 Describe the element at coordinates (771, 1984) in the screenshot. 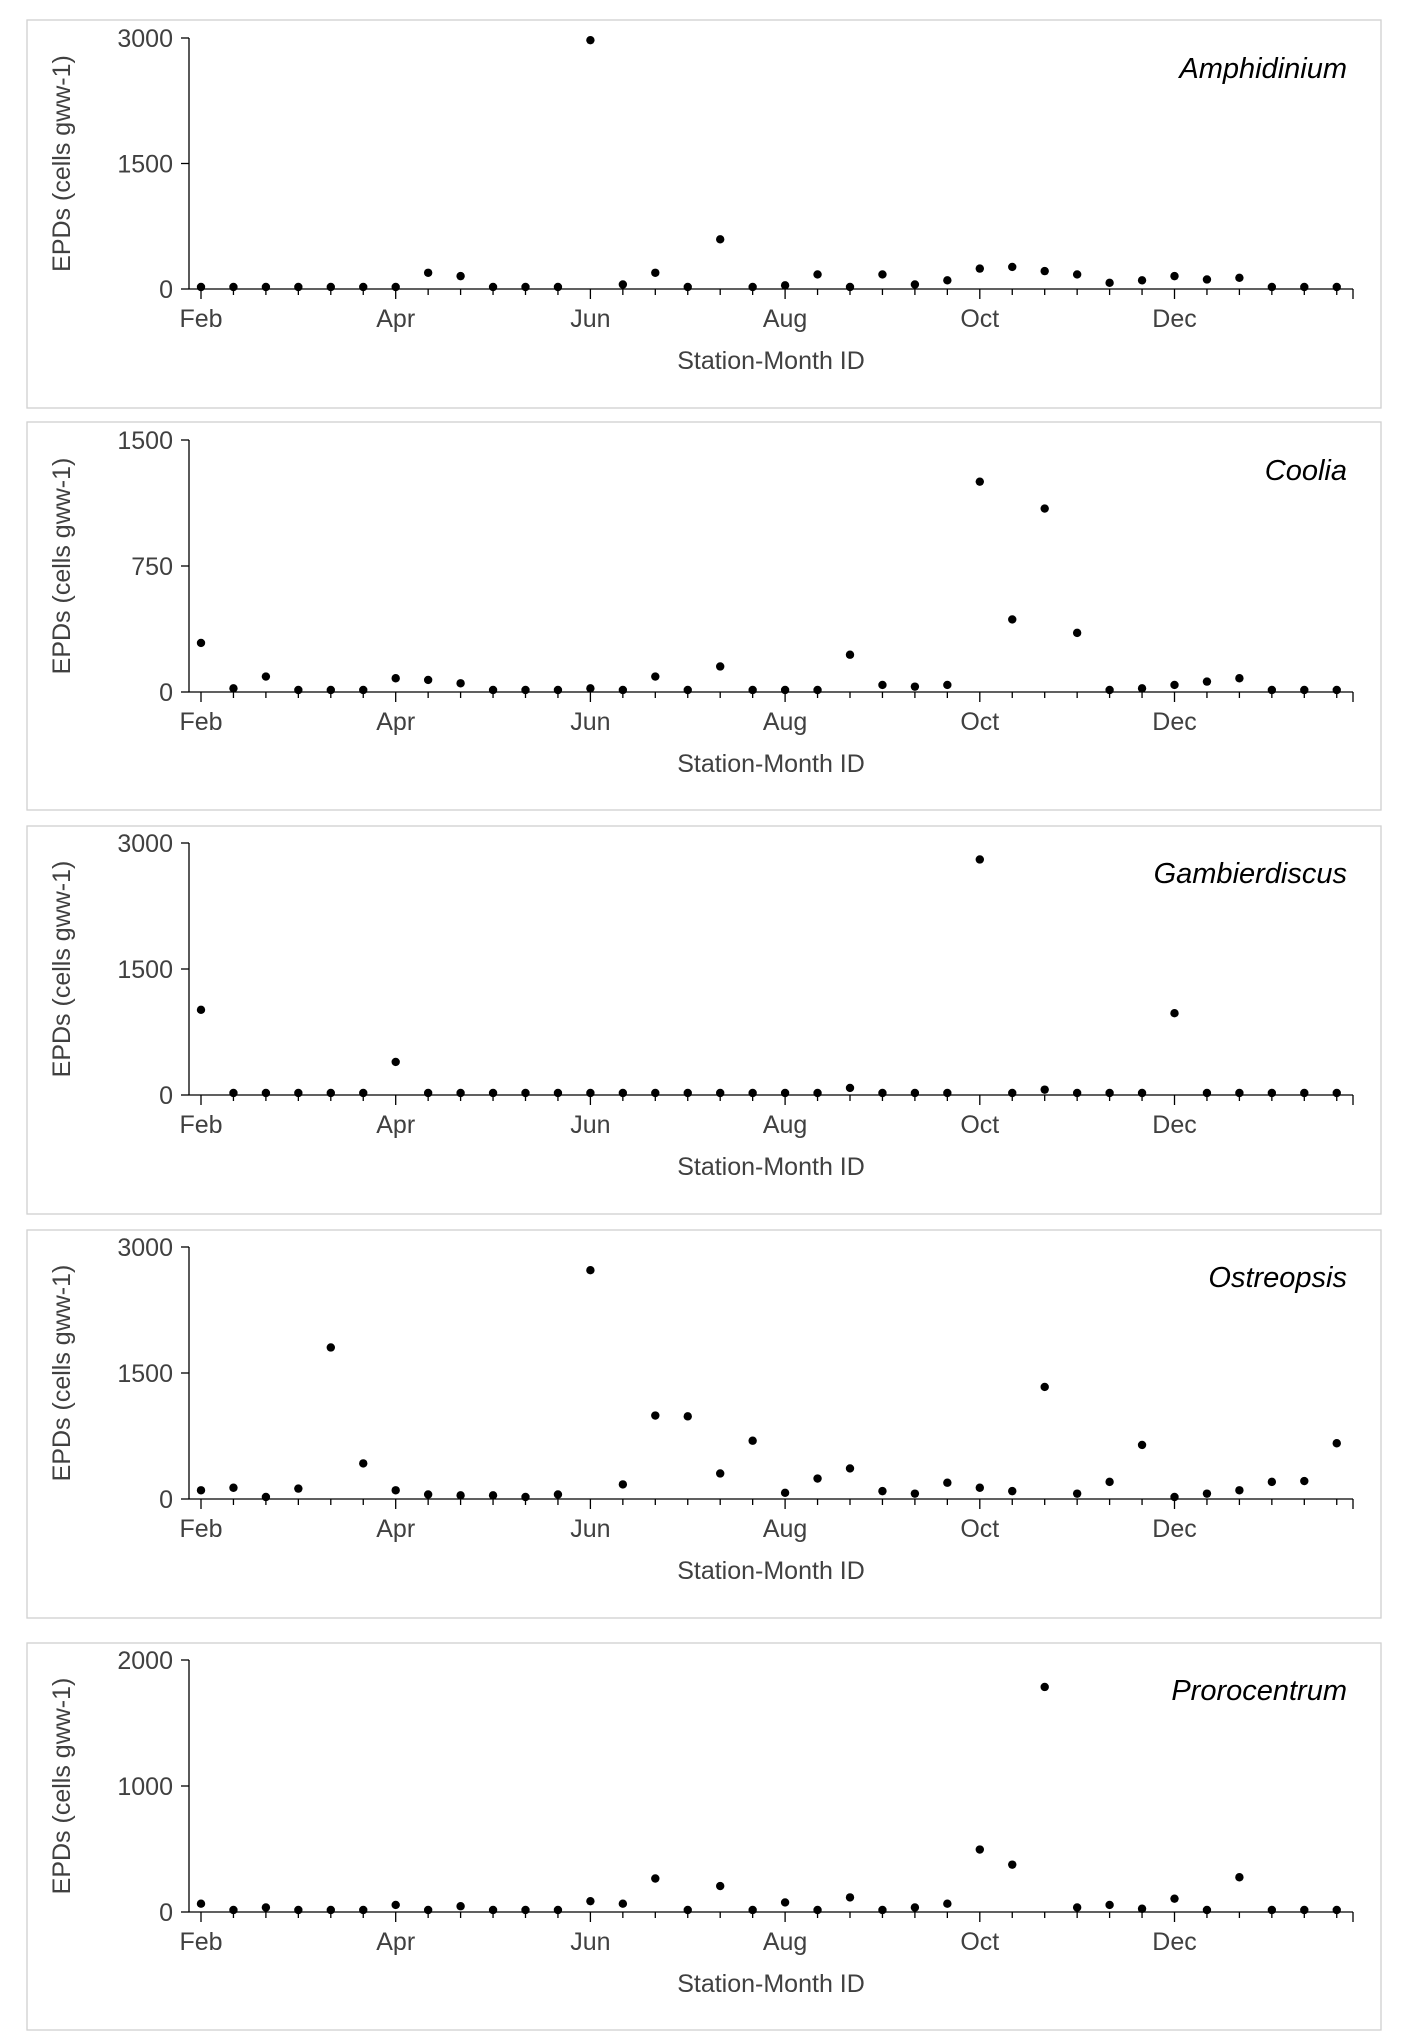

I see `x-axis-title: Station-Month ID` at that location.